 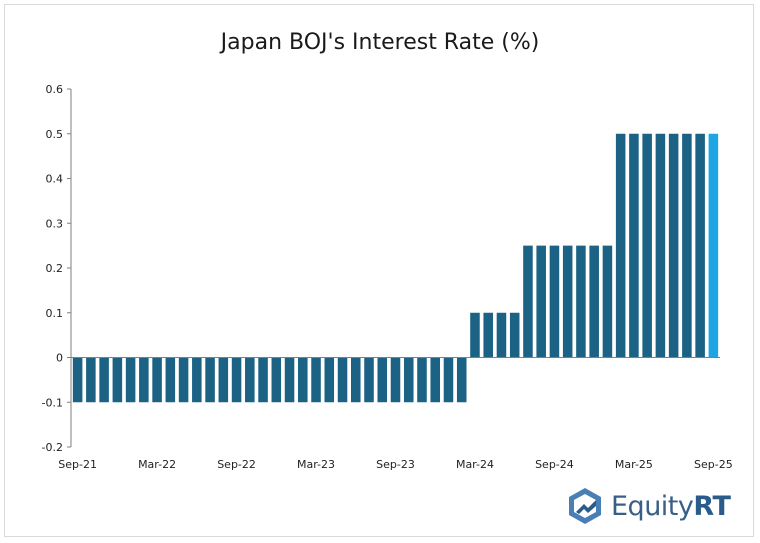 What do you see at coordinates (713, 464) in the screenshot?
I see `x-tick-label: Sep-25` at bounding box center [713, 464].